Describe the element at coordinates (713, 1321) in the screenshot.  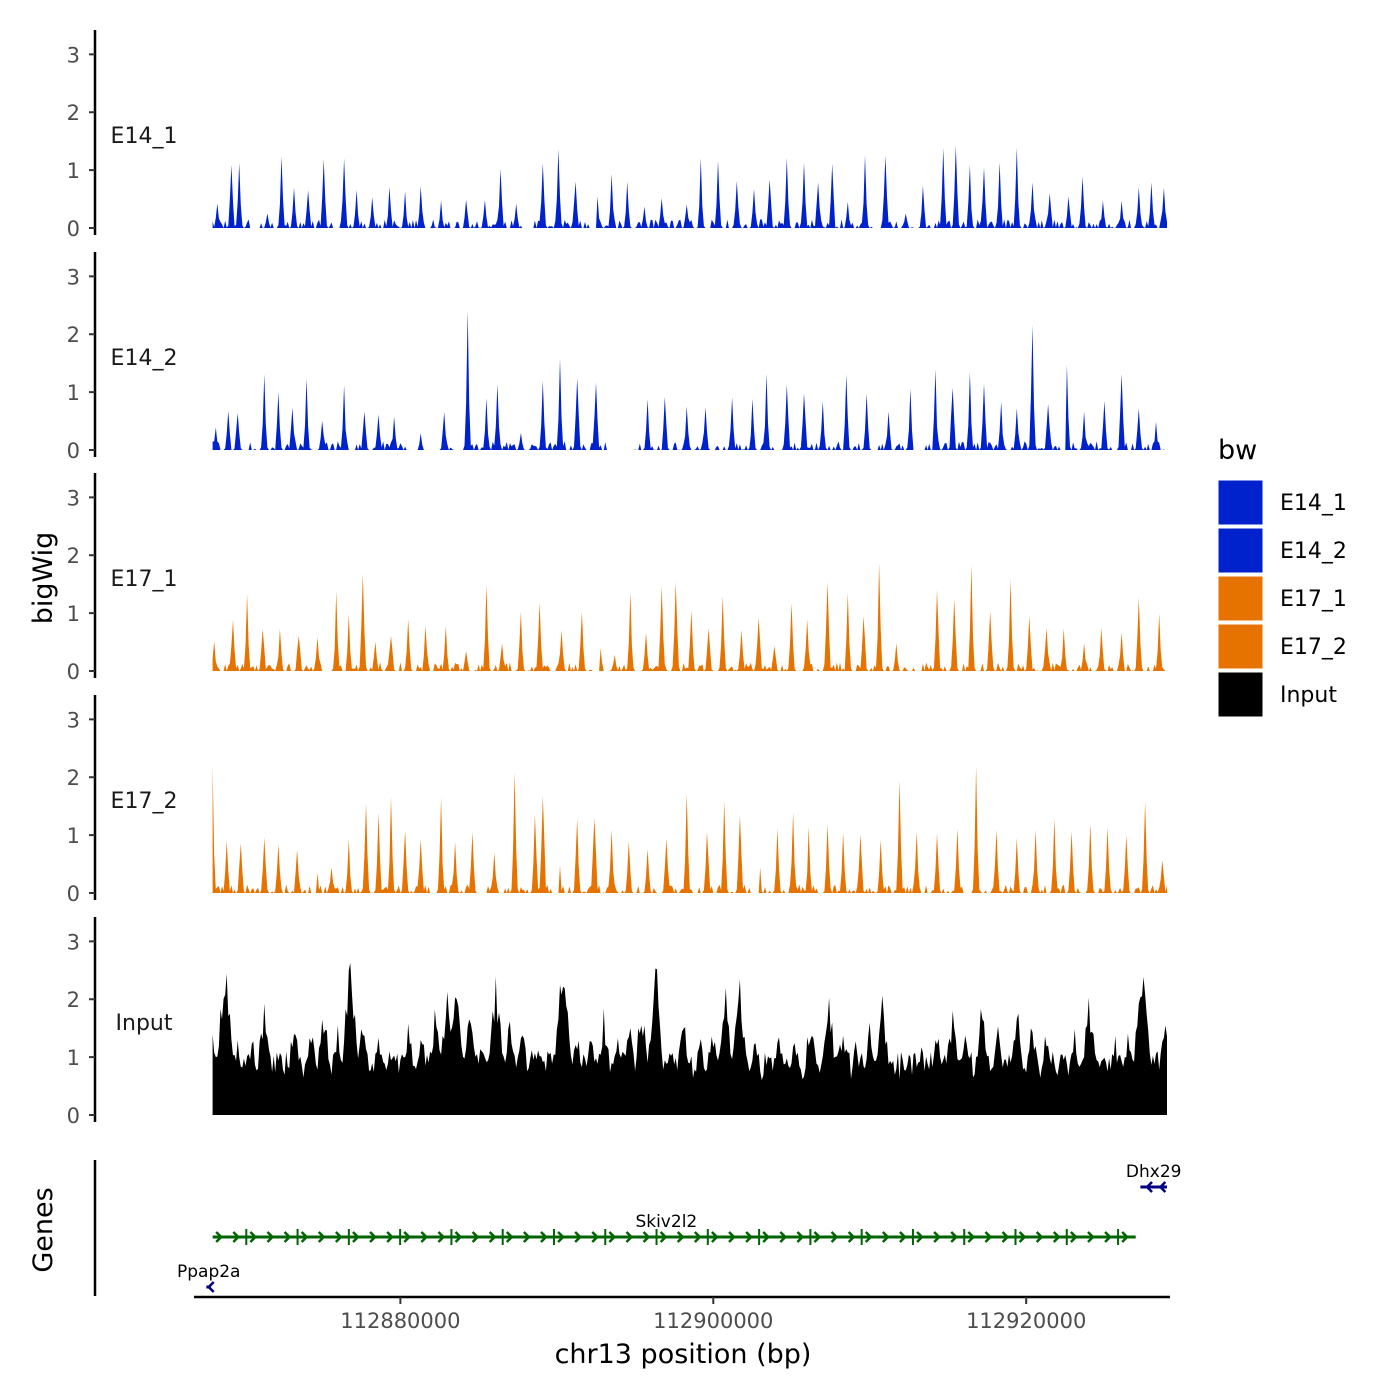
I see `x-tick-label: 112900000` at that location.